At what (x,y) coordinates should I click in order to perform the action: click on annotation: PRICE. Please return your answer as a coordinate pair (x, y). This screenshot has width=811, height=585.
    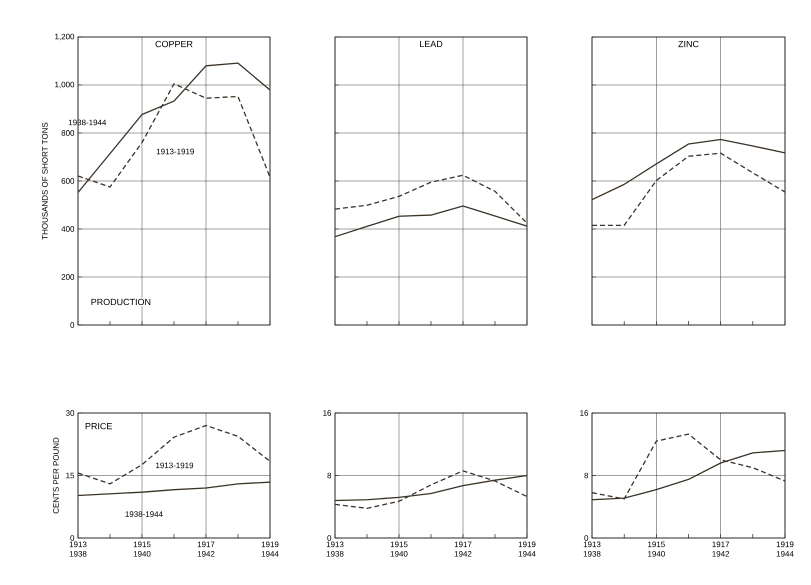
    Looking at the image, I should click on (99, 426).